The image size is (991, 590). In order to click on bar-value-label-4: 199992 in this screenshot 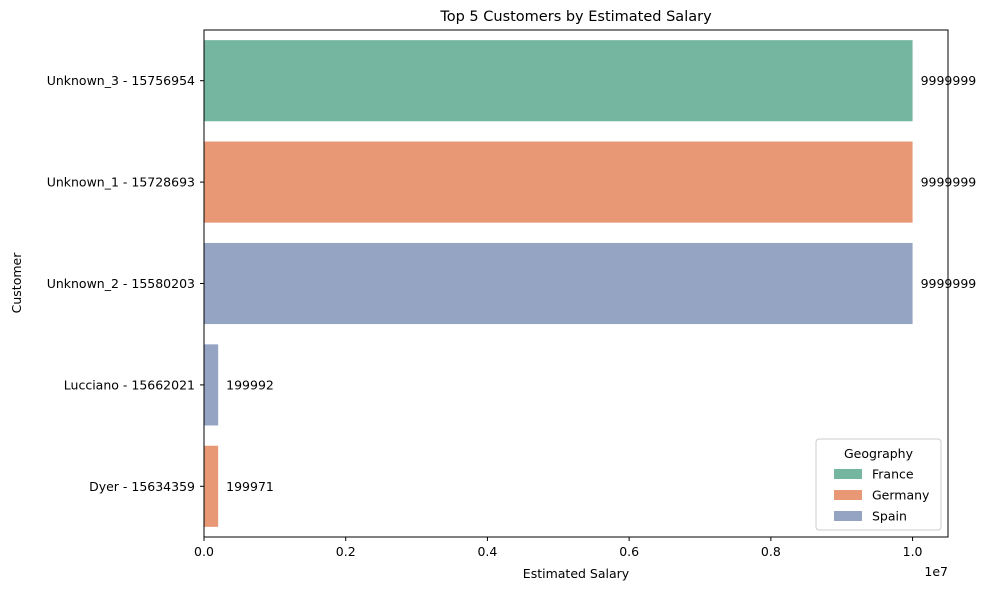, I will do `click(250, 384)`.